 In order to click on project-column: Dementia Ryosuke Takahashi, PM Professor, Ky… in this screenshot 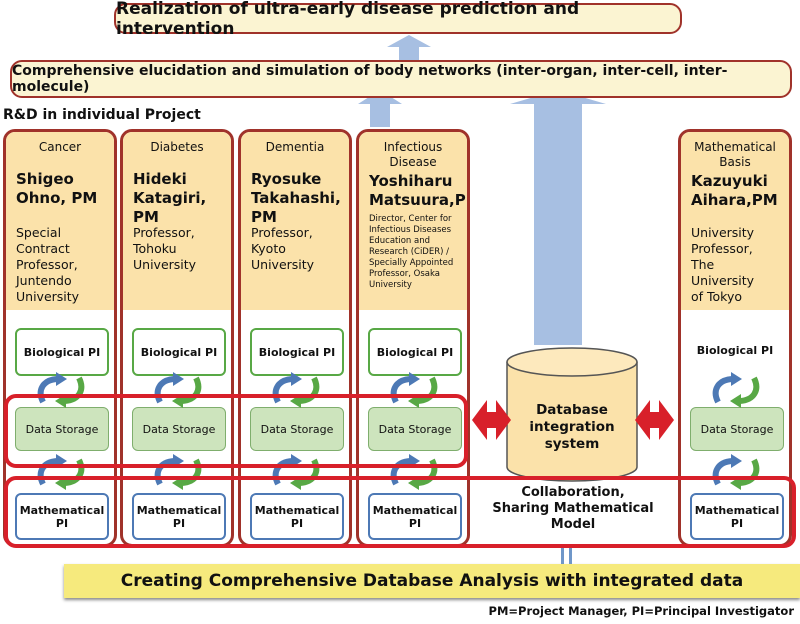, I will do `click(295, 338)`.